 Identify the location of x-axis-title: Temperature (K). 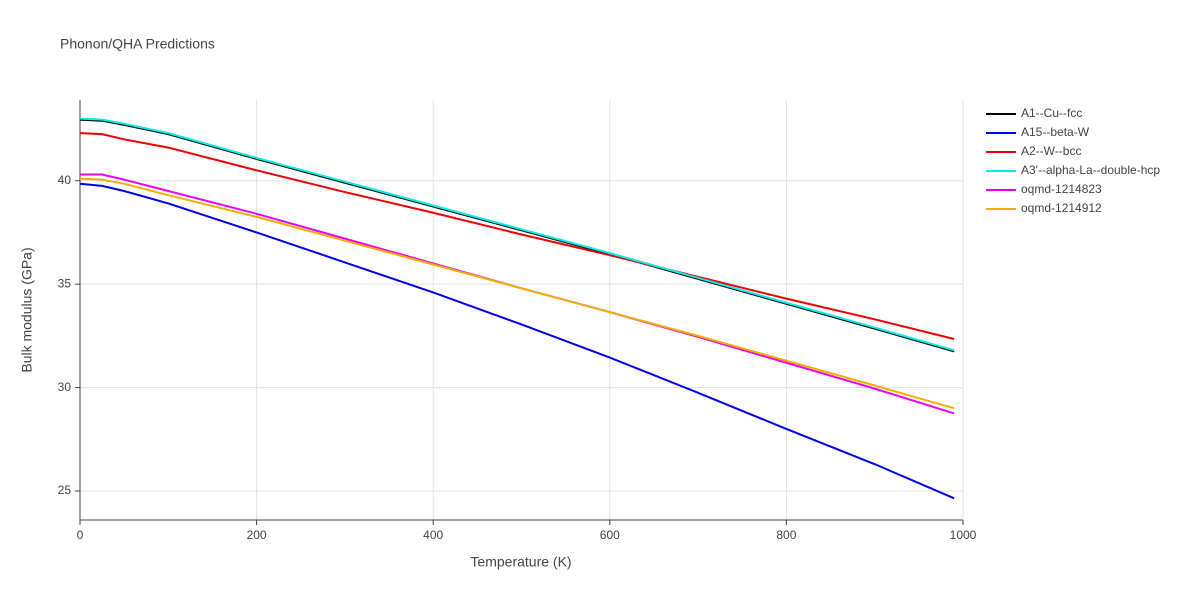
(520, 562).